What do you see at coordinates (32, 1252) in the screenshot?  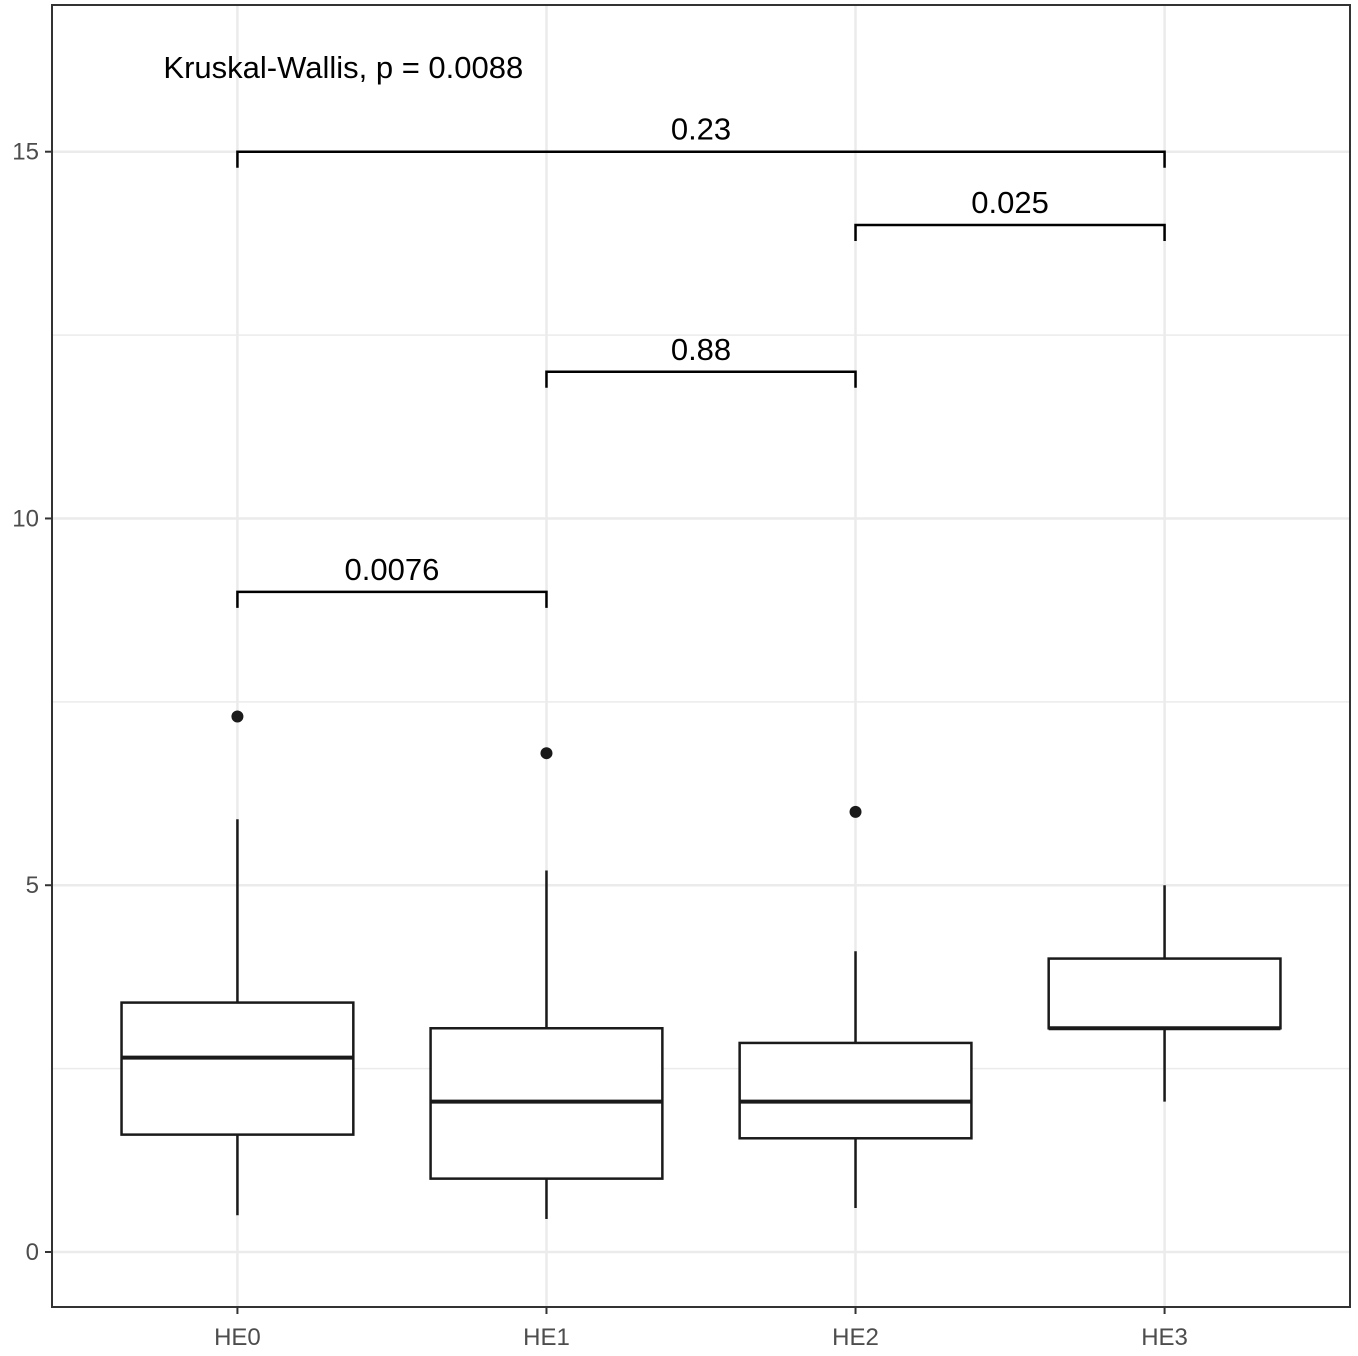 I see `y-tick-label: 0` at bounding box center [32, 1252].